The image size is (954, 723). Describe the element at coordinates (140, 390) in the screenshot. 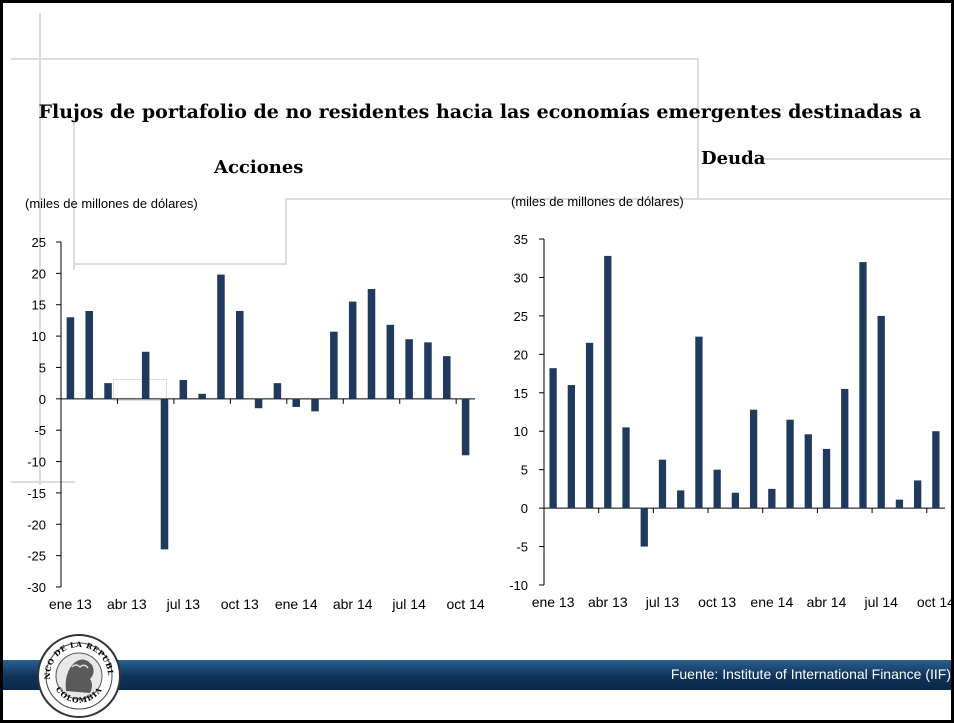

I see `decor-box` at that location.